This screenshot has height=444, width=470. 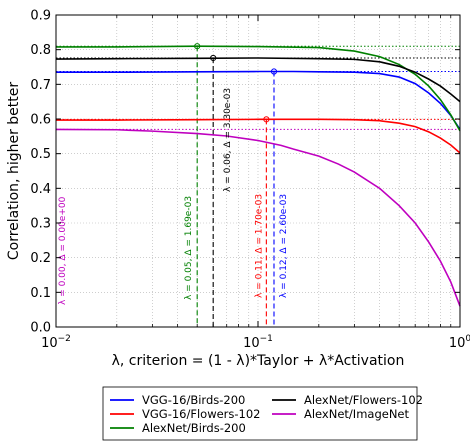 I want to click on y-tick-label: 0.4, so click(x=40, y=189).